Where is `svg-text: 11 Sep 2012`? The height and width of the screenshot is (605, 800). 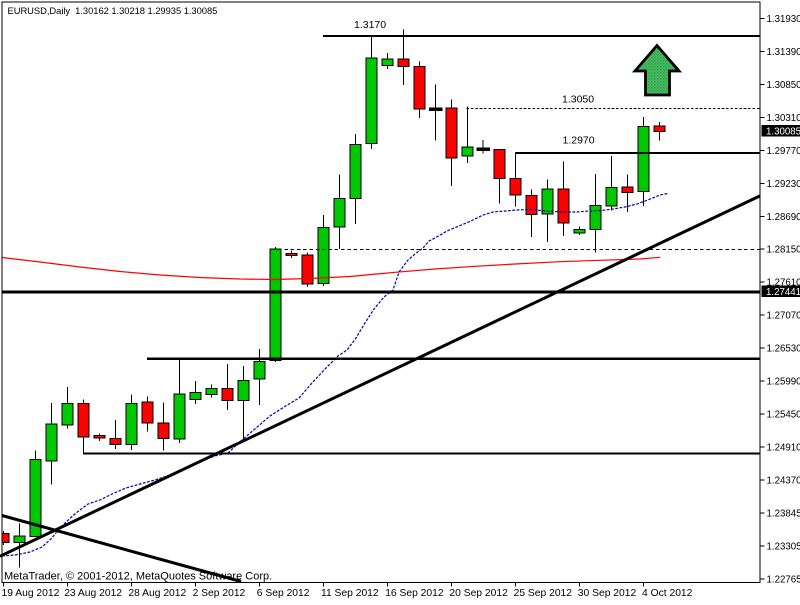 svg-text: 11 Sep 2012 is located at coordinates (350, 593).